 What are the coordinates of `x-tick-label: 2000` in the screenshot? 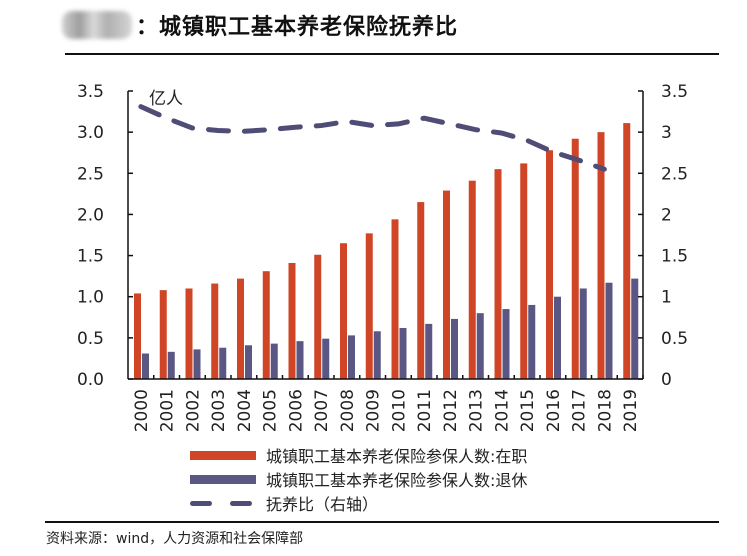 It's located at (142, 410).